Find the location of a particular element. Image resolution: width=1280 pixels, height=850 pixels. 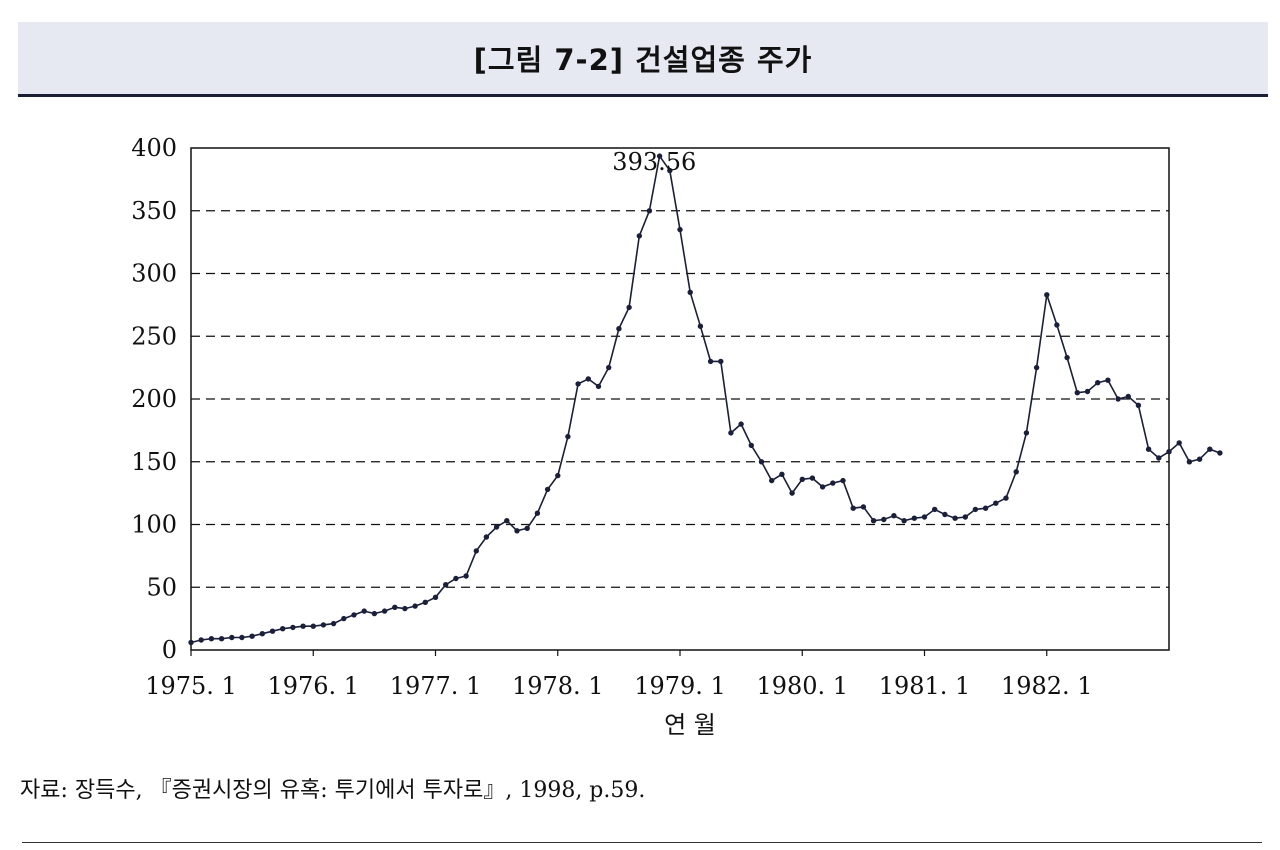

x-tick-label: 1981. 1 is located at coordinates (925, 686).